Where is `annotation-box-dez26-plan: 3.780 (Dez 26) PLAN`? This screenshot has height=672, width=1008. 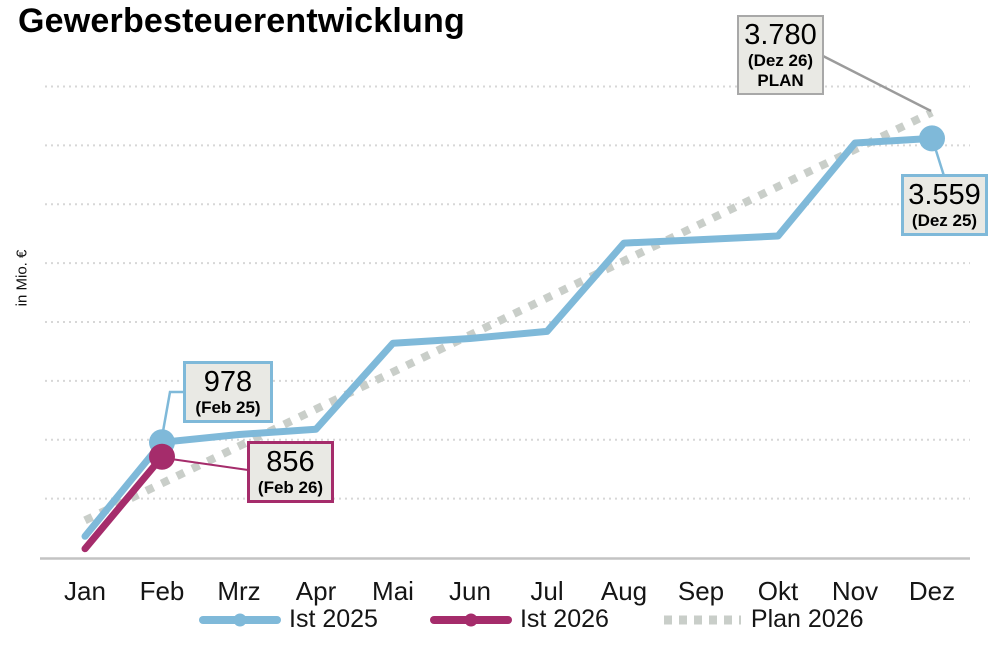
annotation-box-dez26-plan: 3.780 (Dez 26) PLAN is located at coordinates (780, 55).